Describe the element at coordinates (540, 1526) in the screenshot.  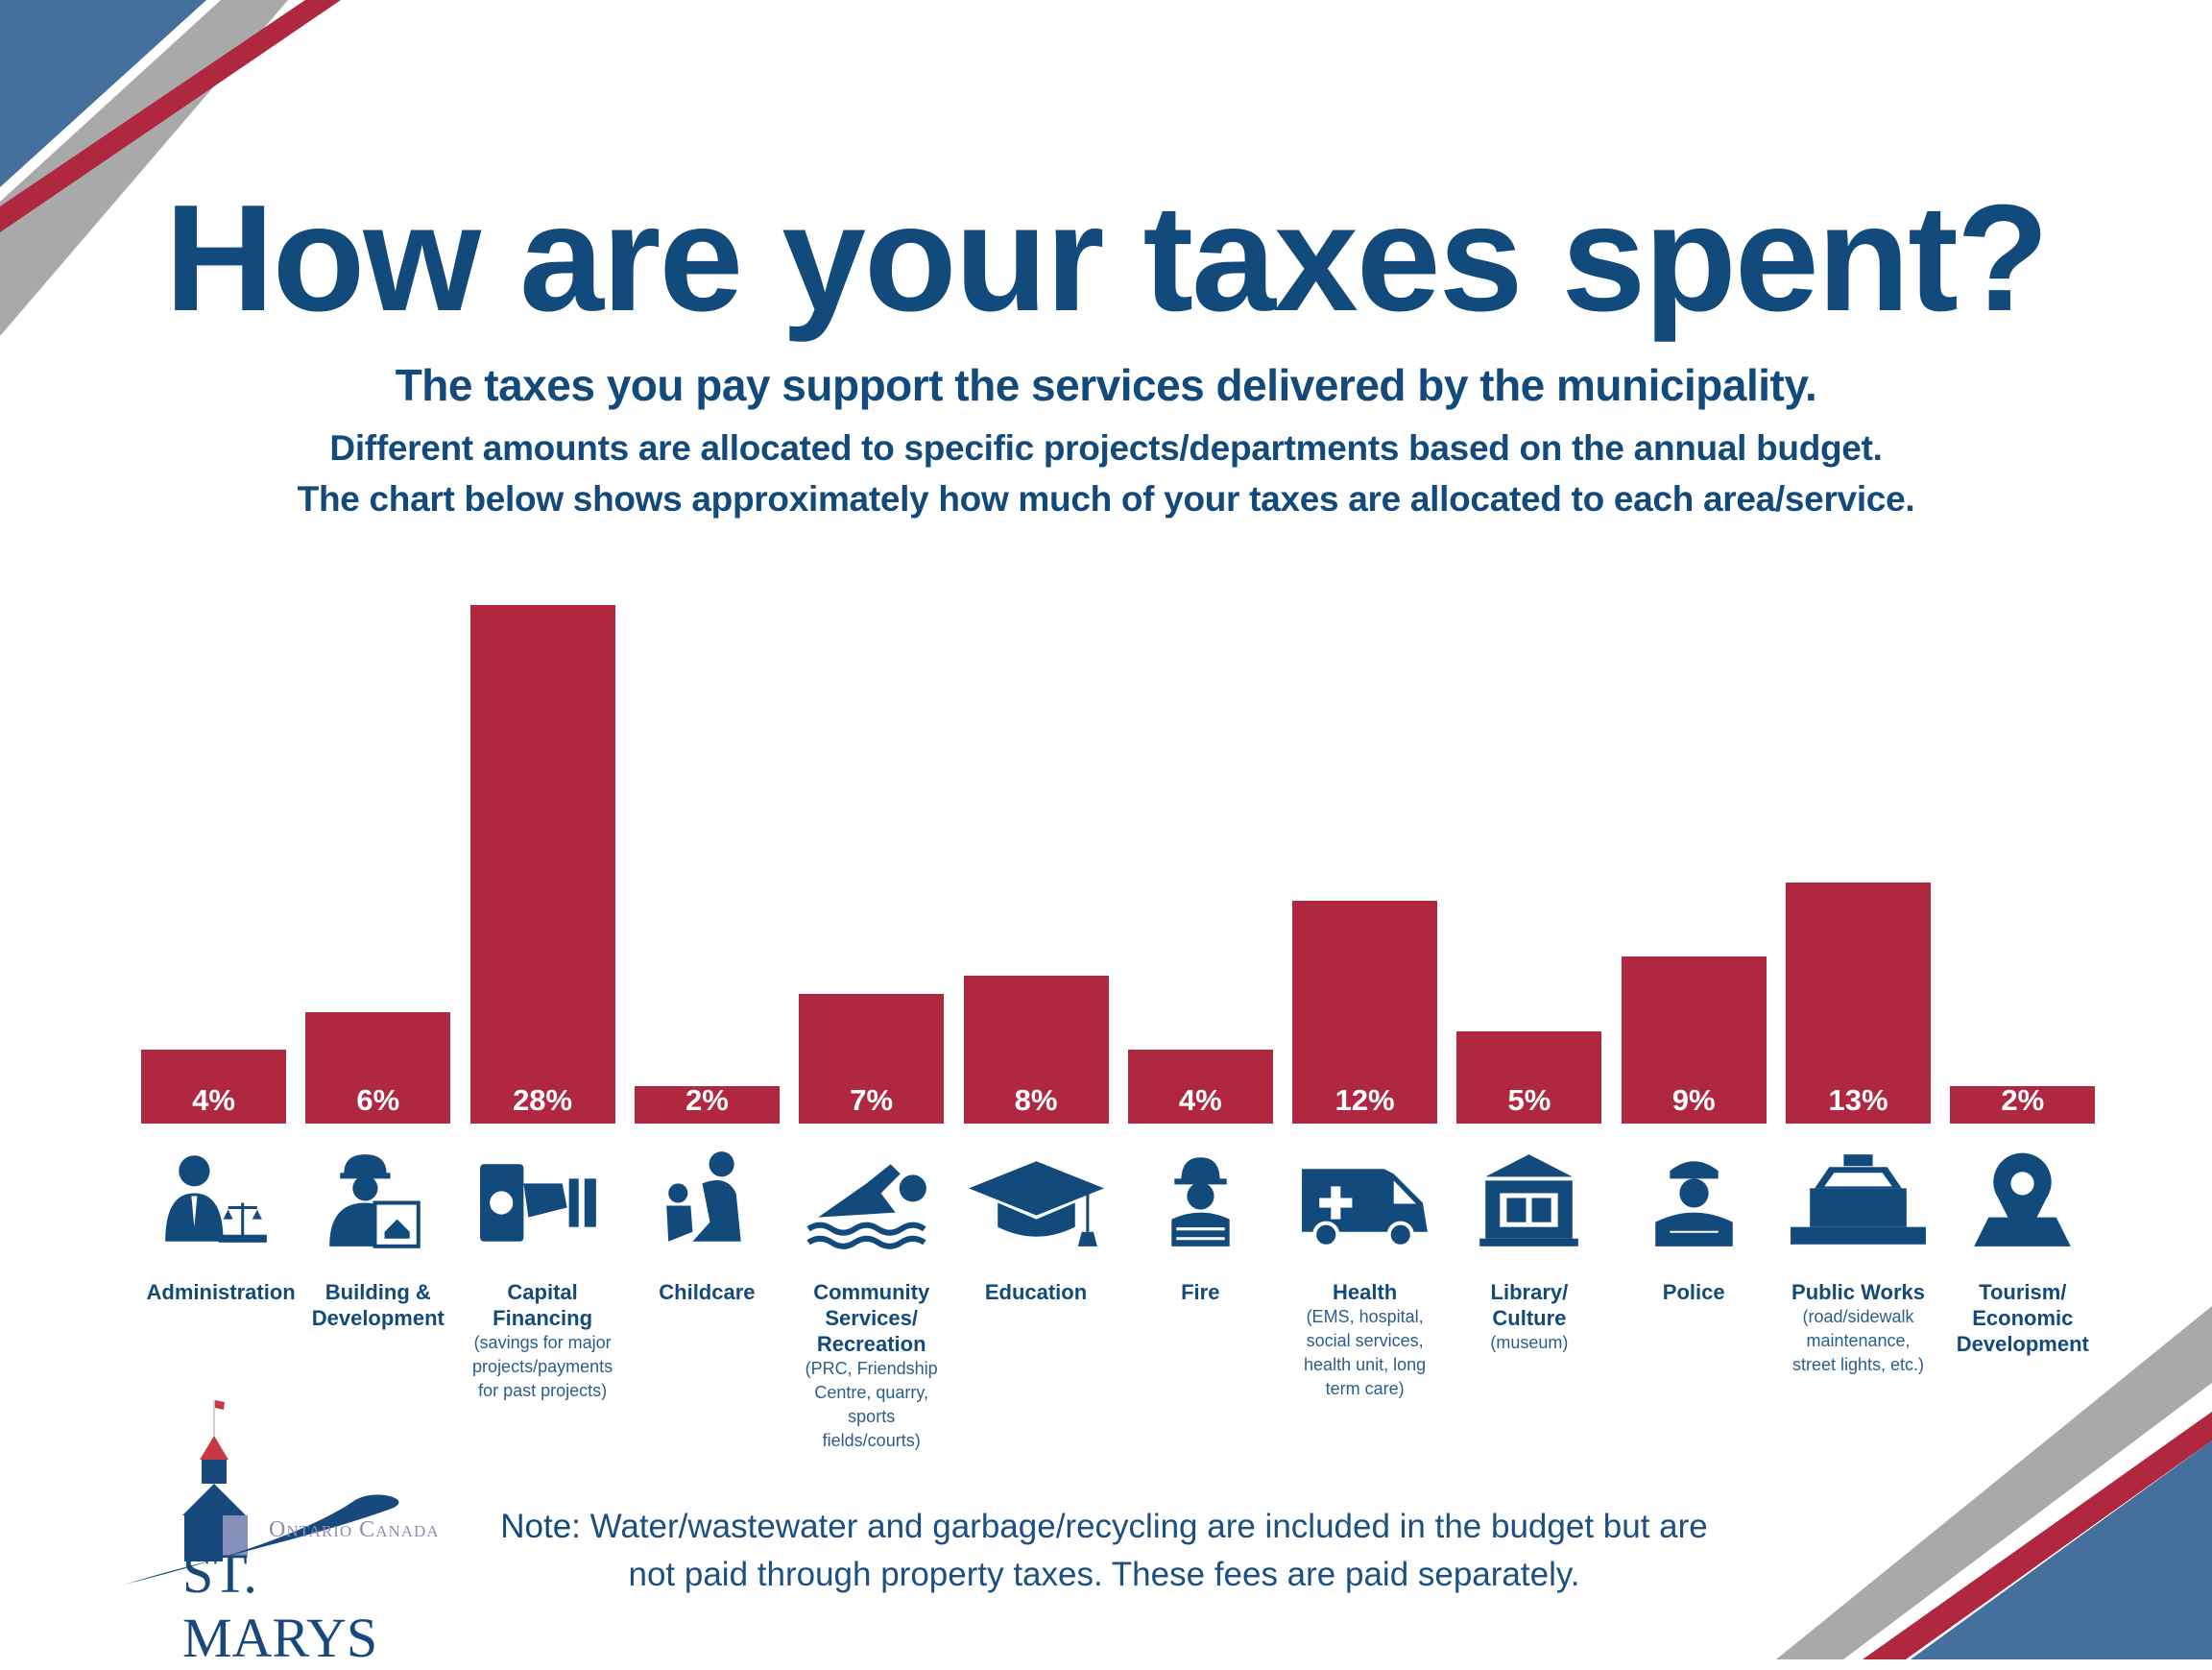
I see `note-label: Note:` at that location.